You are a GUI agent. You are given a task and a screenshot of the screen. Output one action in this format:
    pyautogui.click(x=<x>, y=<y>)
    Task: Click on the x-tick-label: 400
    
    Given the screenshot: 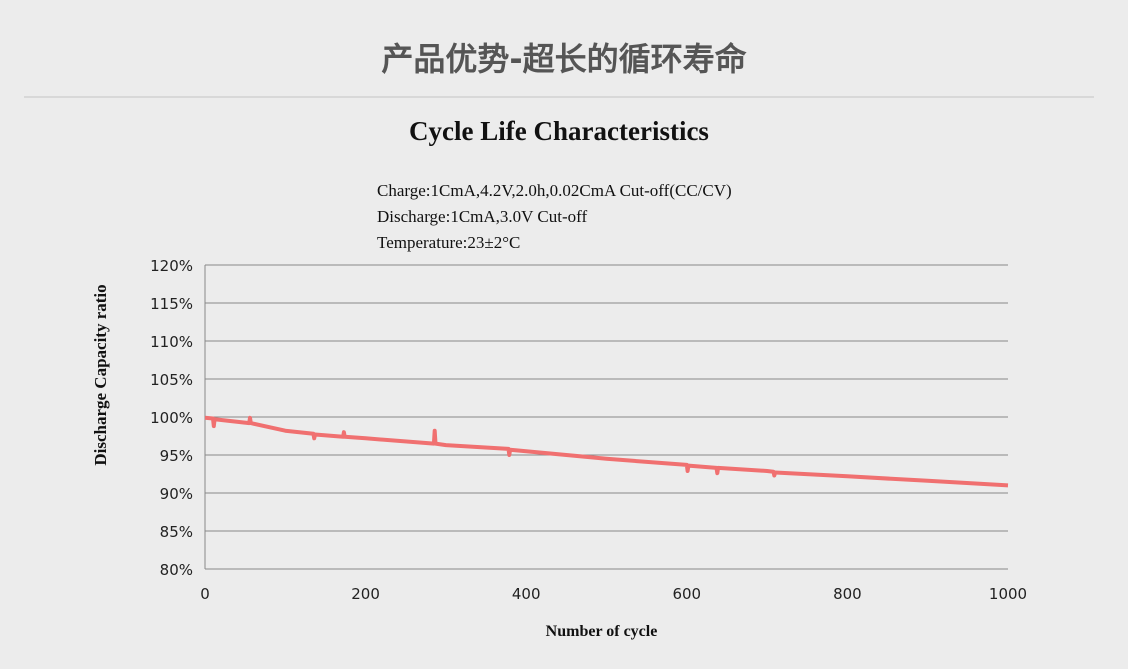 What is the action you would take?
    pyautogui.click(x=526, y=594)
    